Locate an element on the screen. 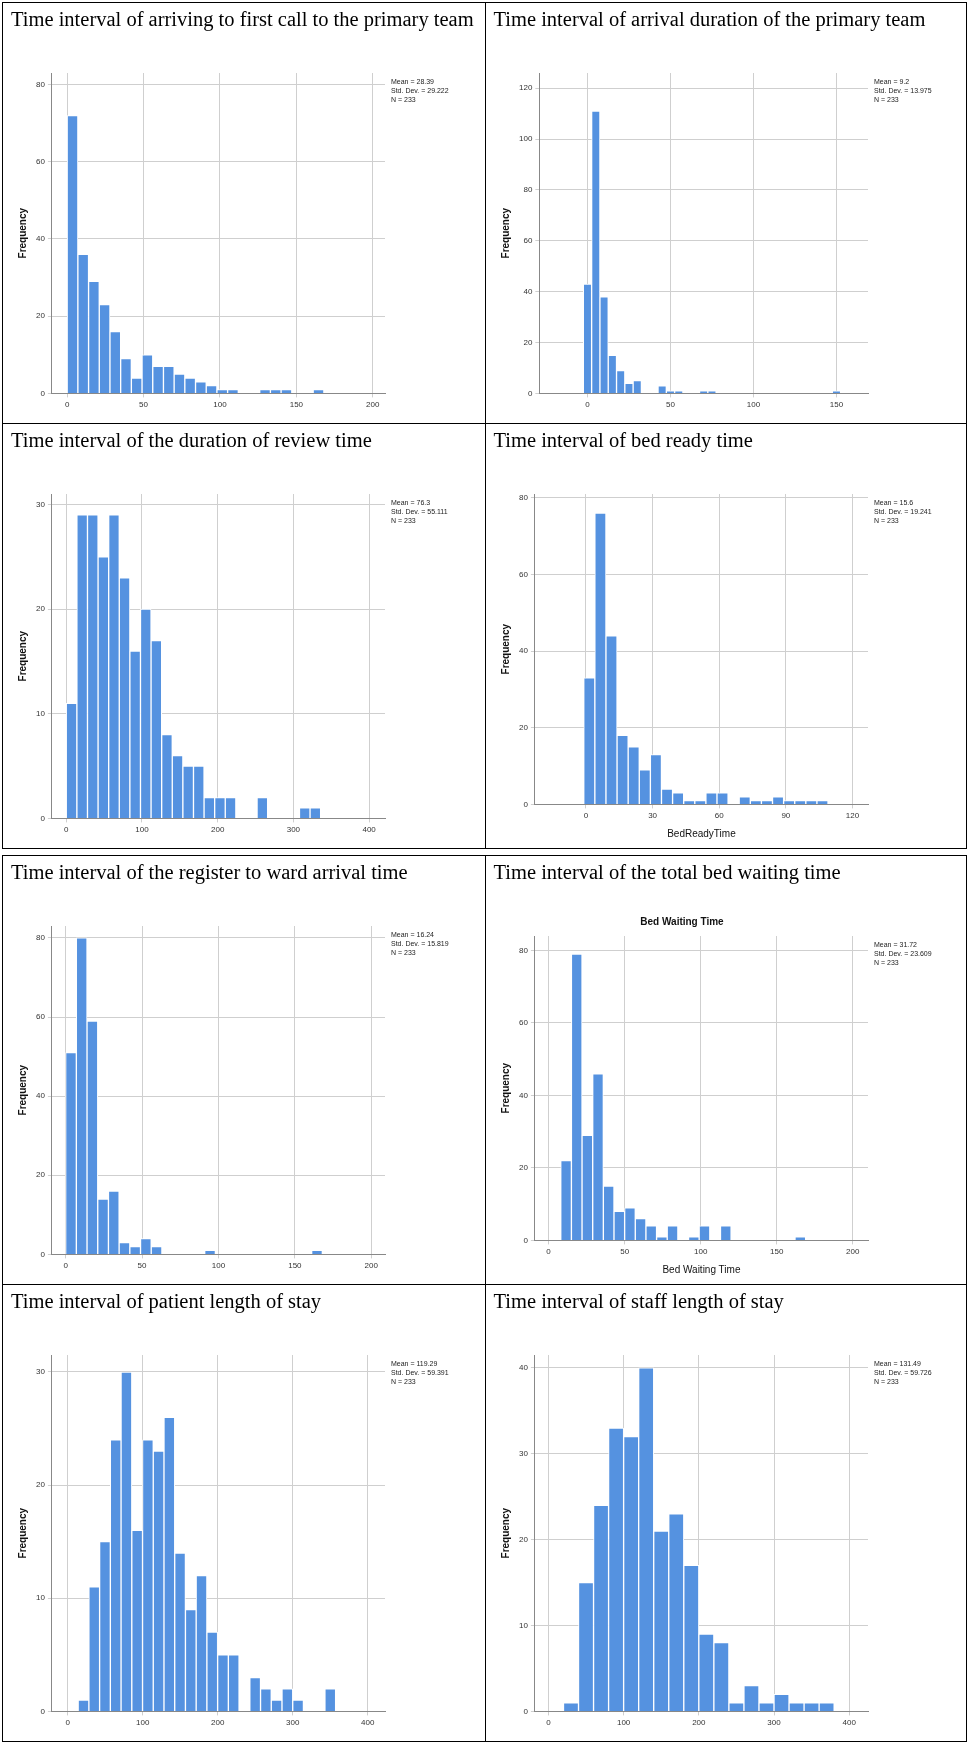 The image size is (969, 1743). chart-subtitle: Bed Waiting Time is located at coordinates (681, 921).